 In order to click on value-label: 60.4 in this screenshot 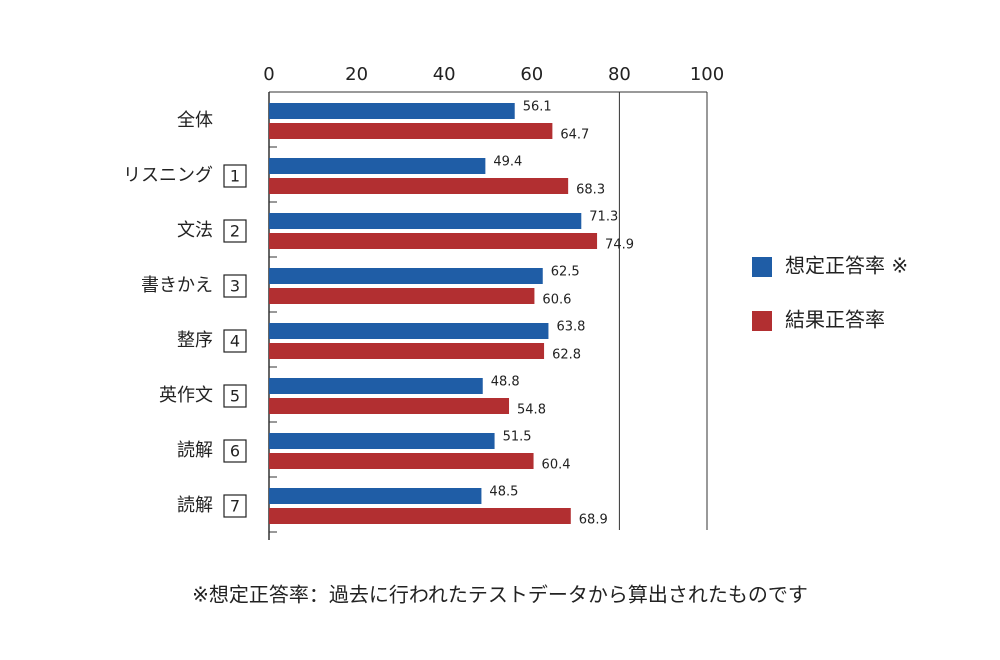, I will do `click(556, 465)`.